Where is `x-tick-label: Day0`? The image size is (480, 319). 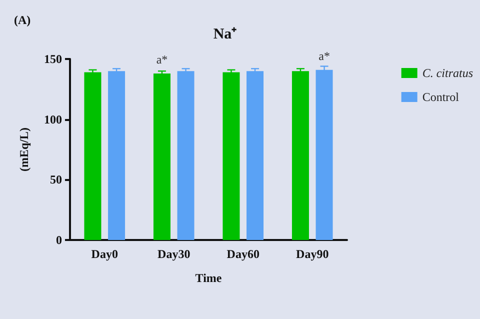 x-tick-label: Day0 is located at coordinates (104, 254).